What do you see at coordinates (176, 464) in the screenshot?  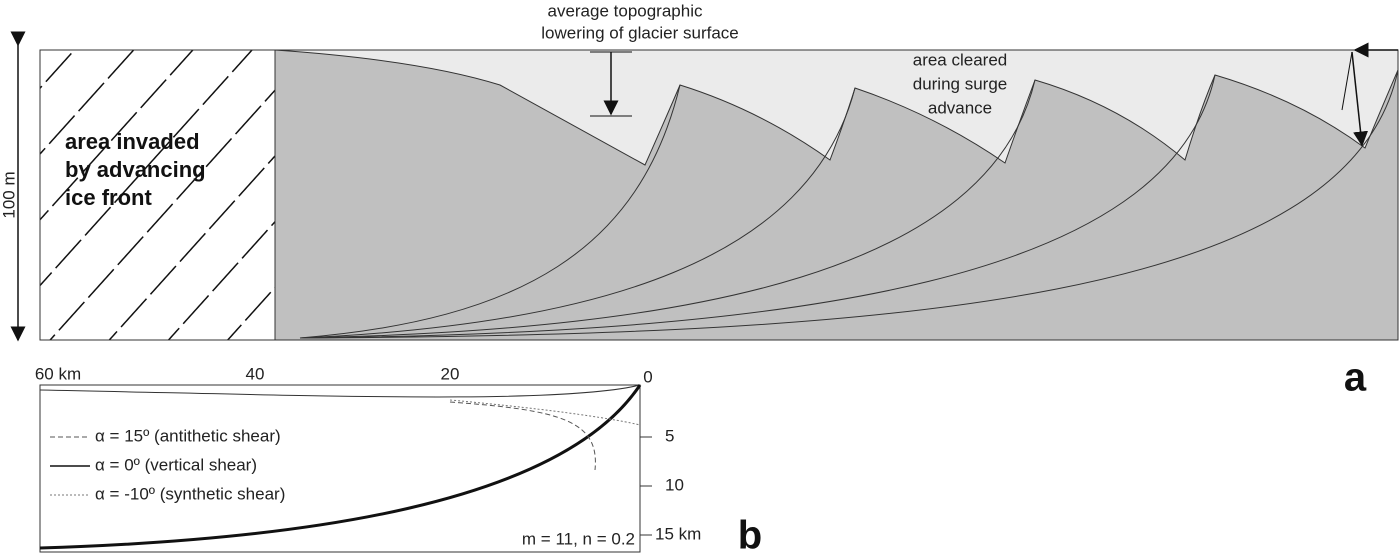 I see `legend-label: α = 0º (vertical shear)` at bounding box center [176, 464].